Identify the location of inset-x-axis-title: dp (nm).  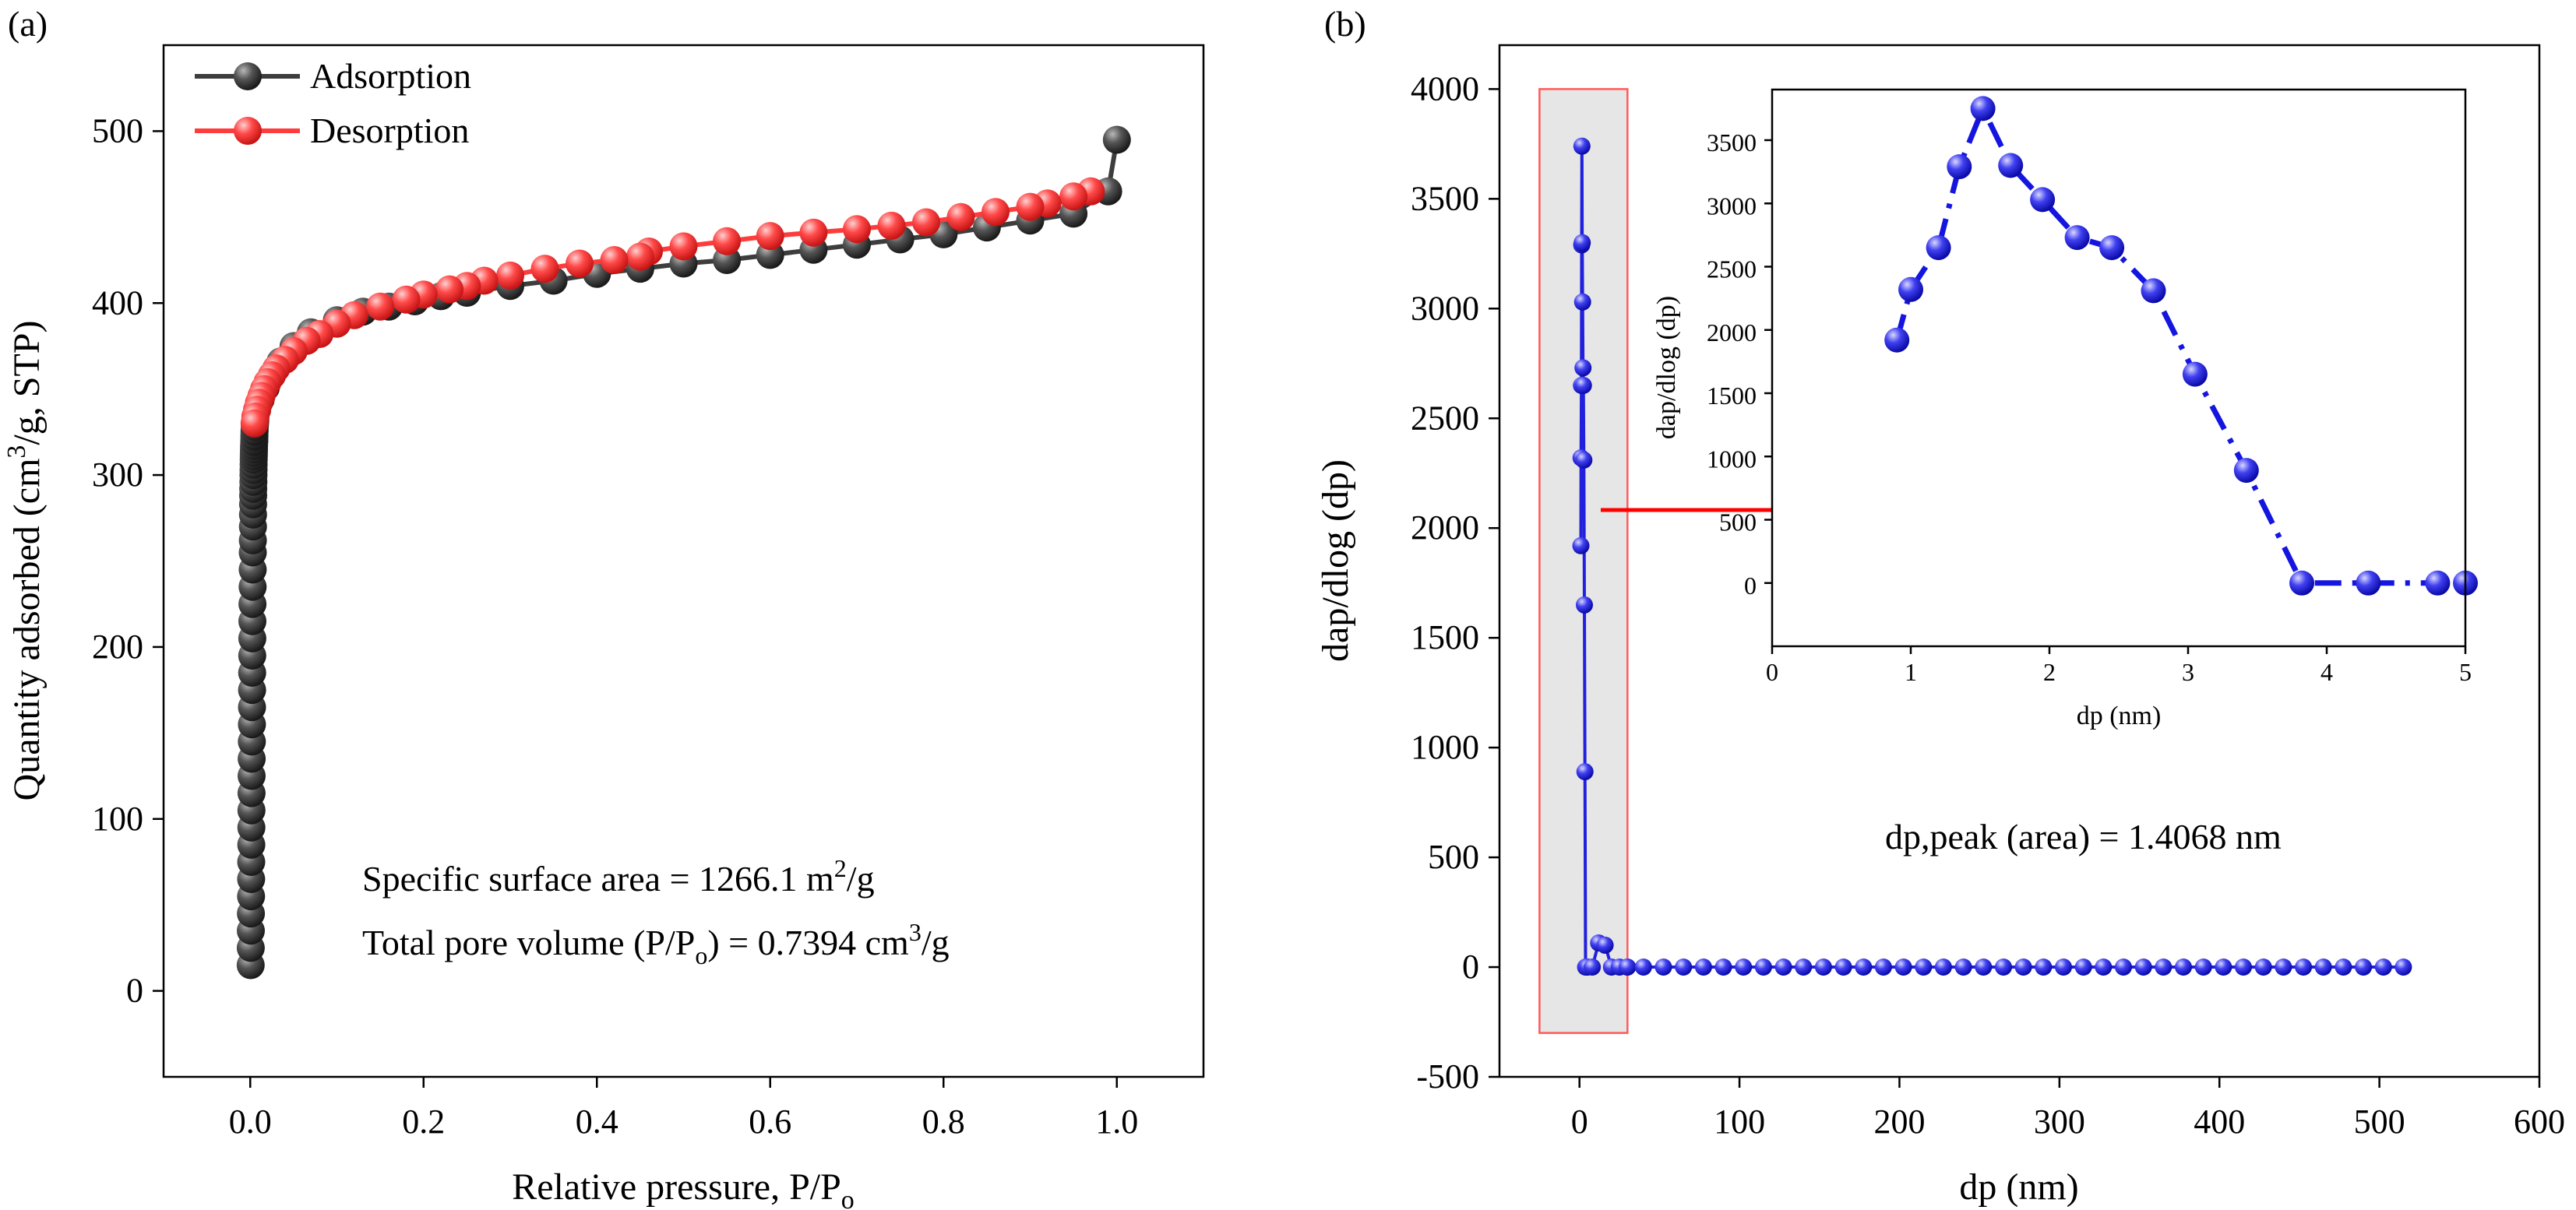
(2119, 716).